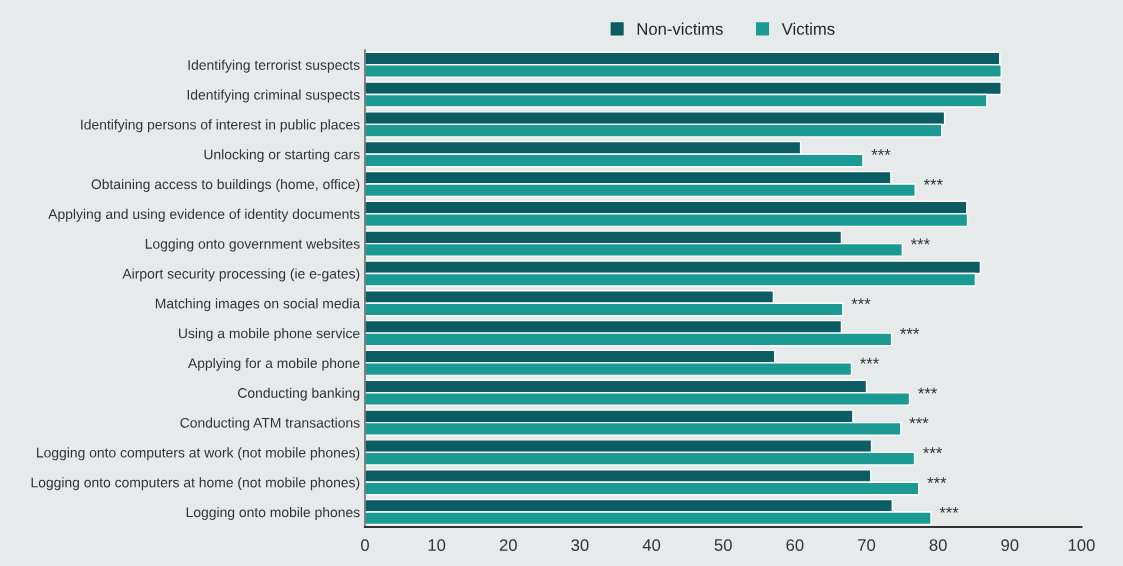 The height and width of the screenshot is (566, 1123). I want to click on x-tick-label: 10, so click(437, 545).